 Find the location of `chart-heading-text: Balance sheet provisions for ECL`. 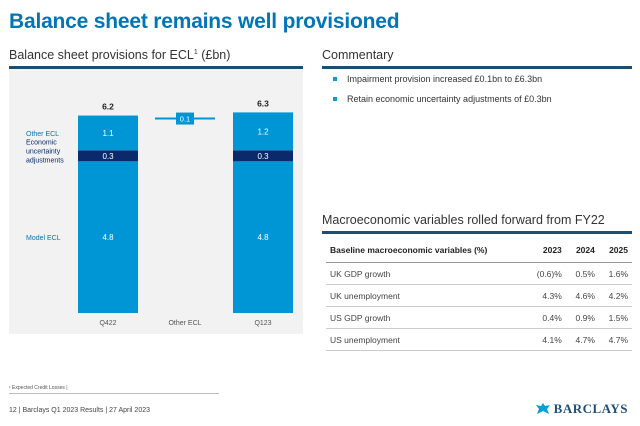

chart-heading-text: Balance sheet provisions for ECL is located at coordinates (101, 55).